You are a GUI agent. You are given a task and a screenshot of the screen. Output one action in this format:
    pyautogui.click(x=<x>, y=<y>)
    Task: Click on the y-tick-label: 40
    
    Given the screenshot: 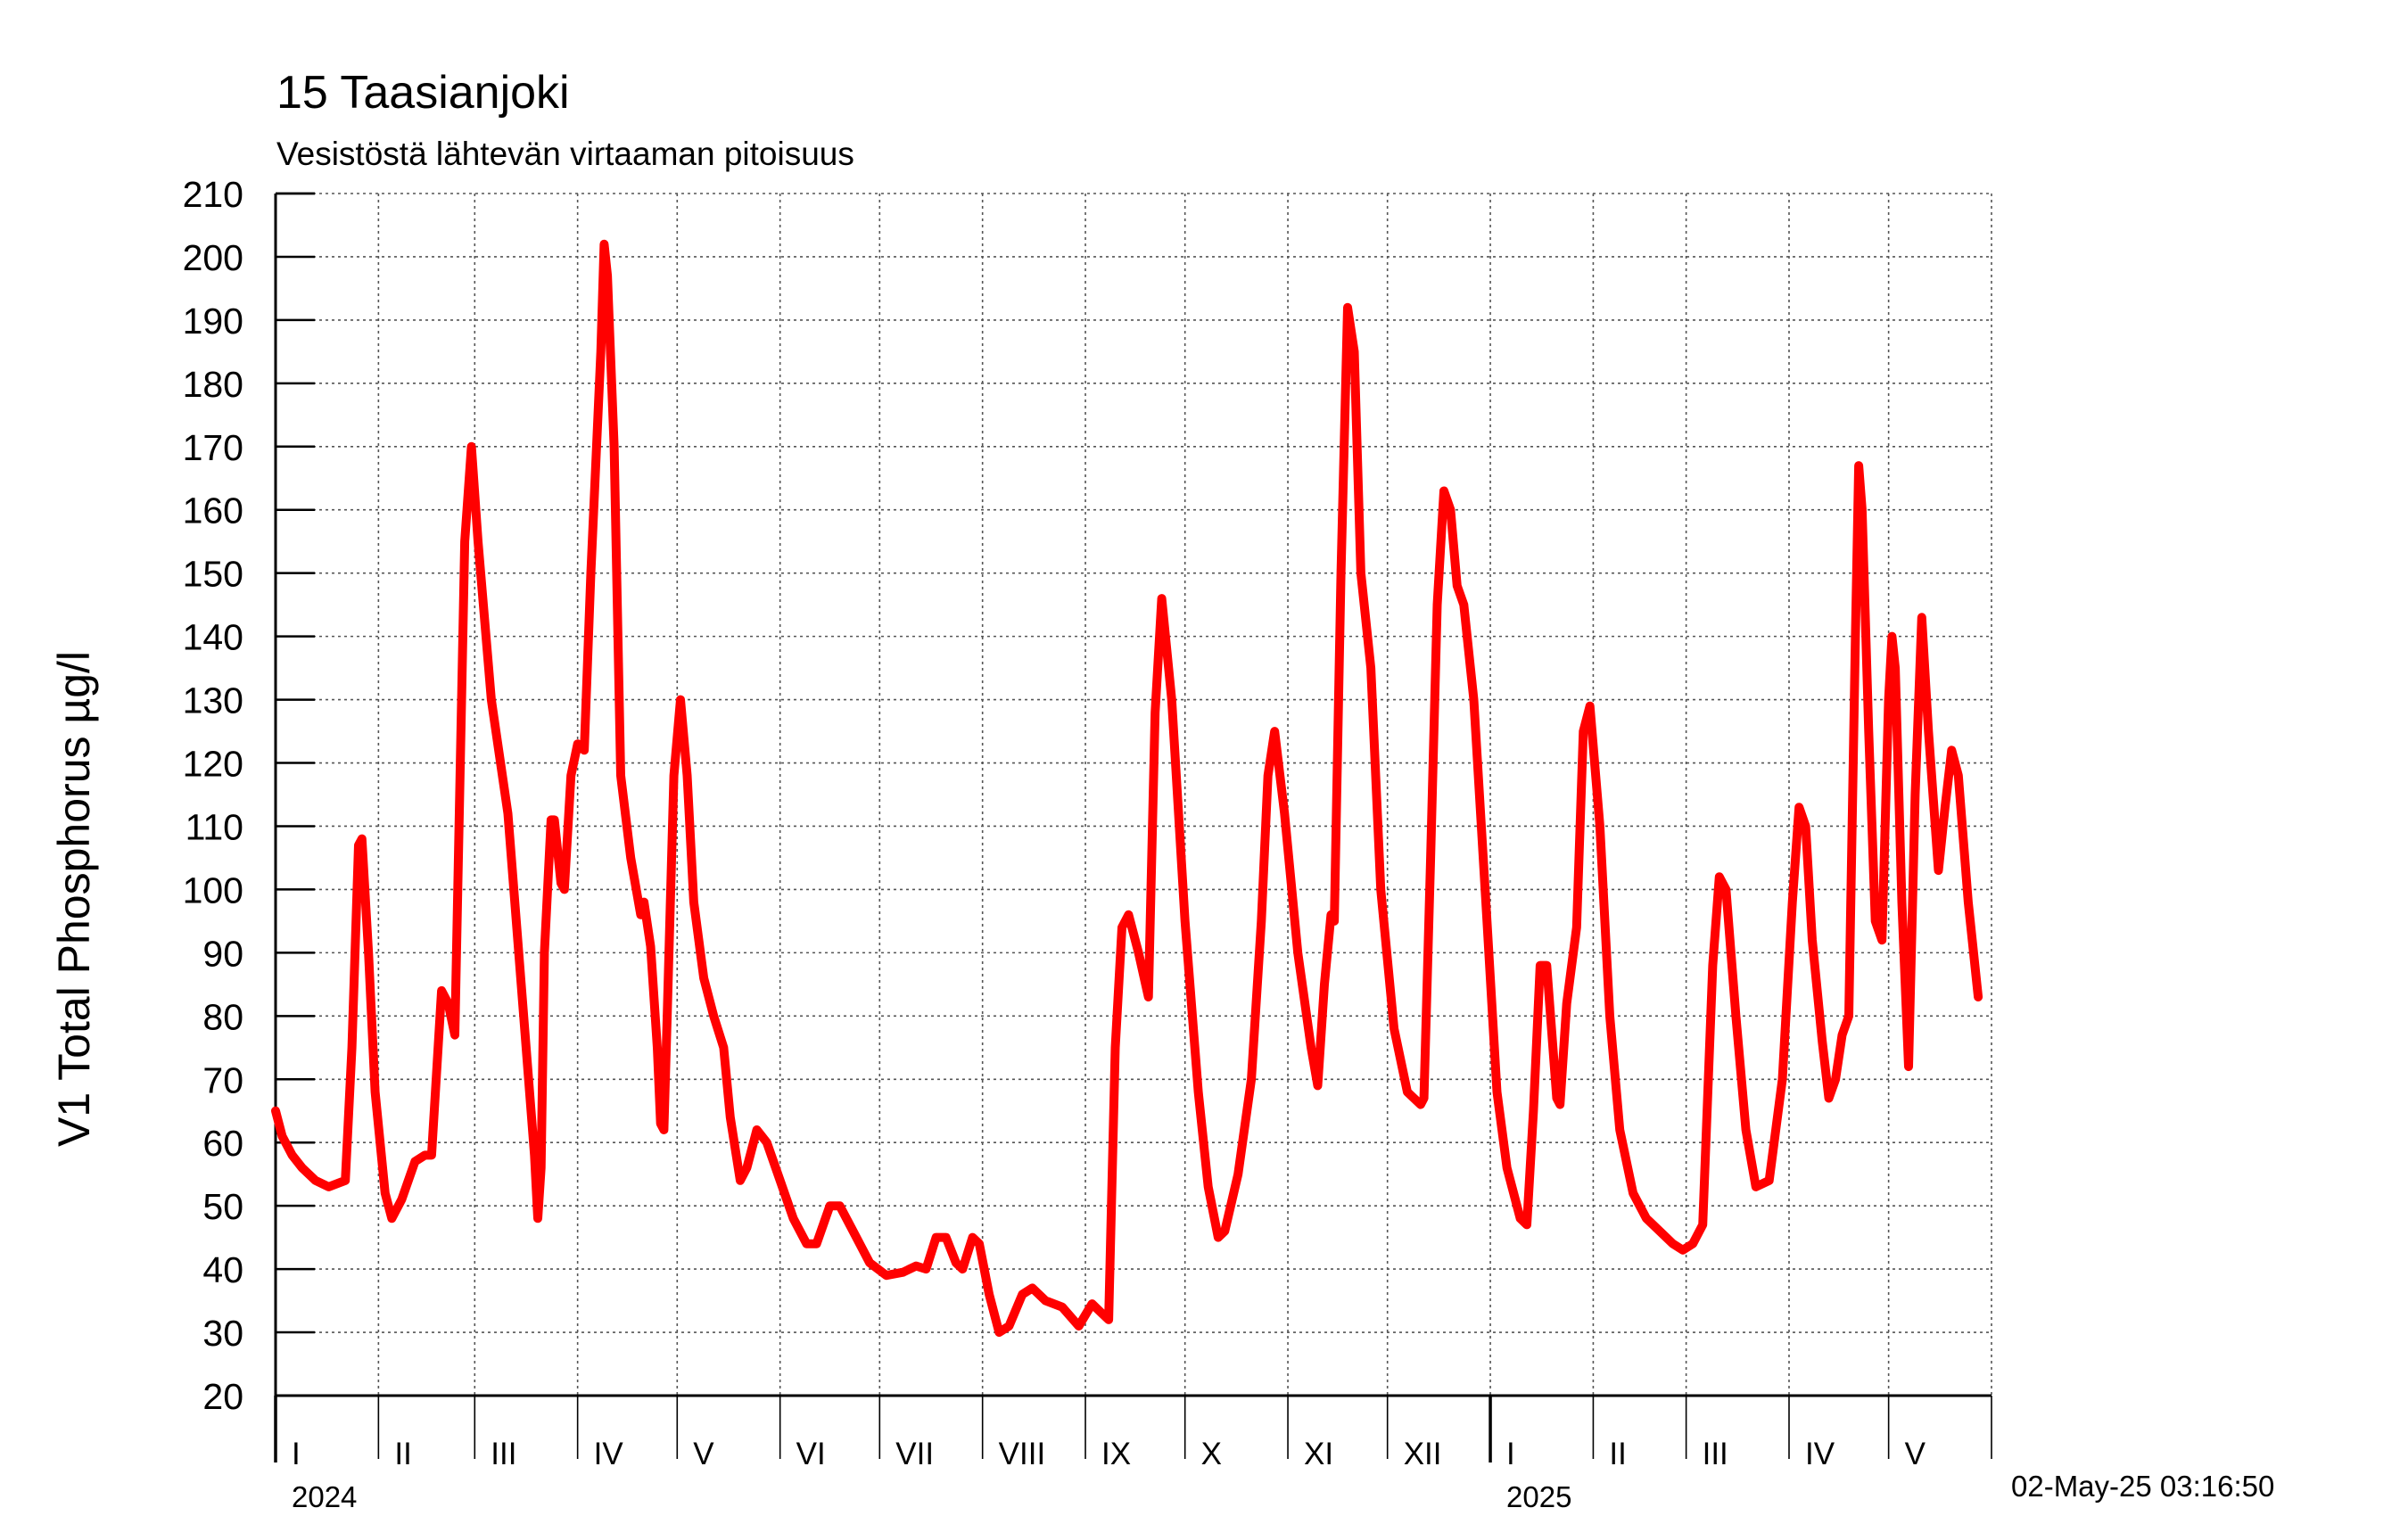 What is the action you would take?
    pyautogui.click(x=223, y=1269)
    